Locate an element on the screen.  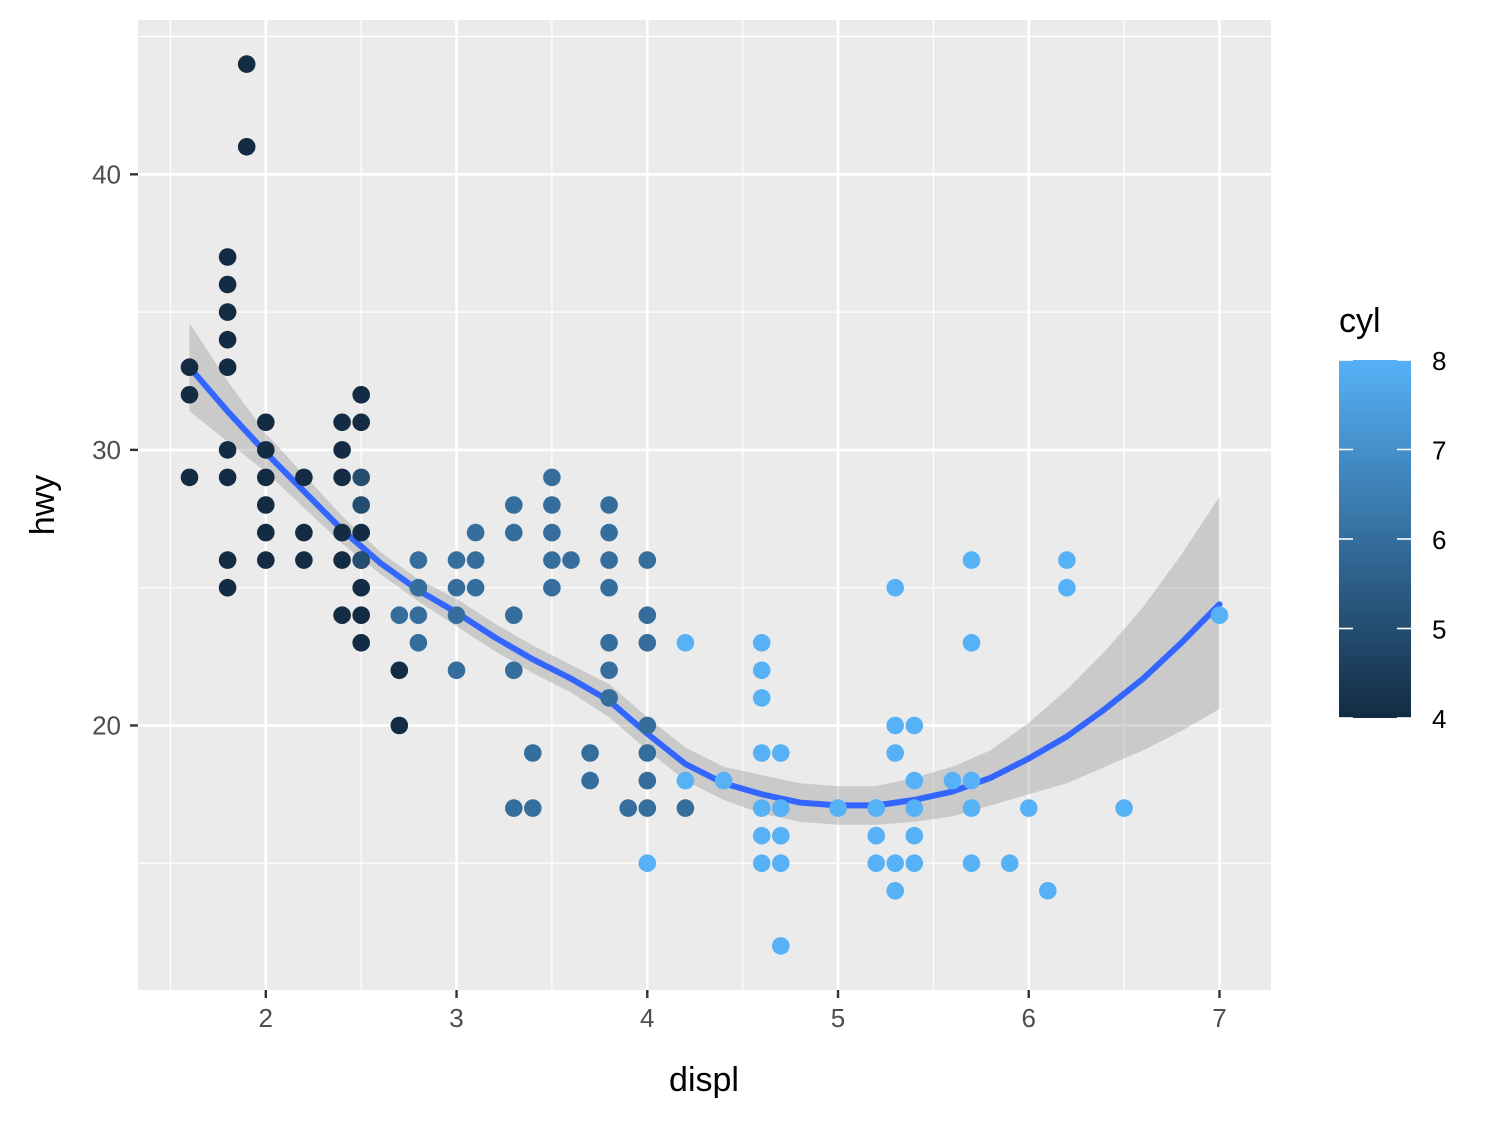
y-tick-label: 30 is located at coordinates (106, 450).